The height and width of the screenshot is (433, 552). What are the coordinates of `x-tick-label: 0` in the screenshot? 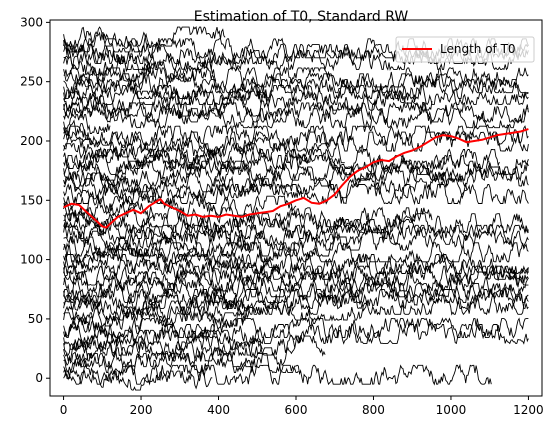 It's located at (64, 410).